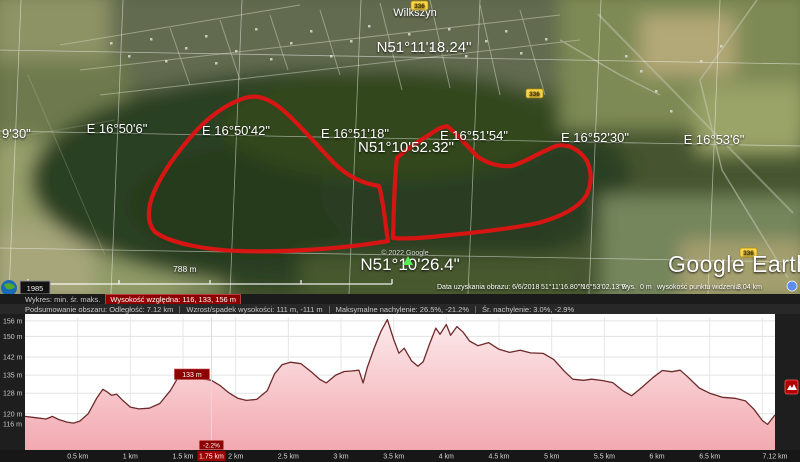  Describe the element at coordinates (16, 133) in the screenshot. I see `lon-label: 9'30"` at that location.